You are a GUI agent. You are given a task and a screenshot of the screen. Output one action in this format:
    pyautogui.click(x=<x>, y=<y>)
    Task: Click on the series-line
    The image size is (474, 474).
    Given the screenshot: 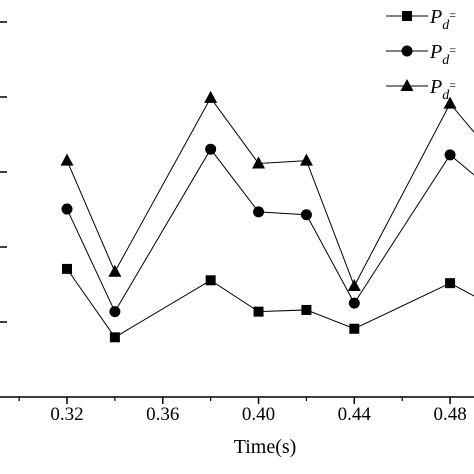 What is the action you would take?
    pyautogui.click(x=270, y=303)
    